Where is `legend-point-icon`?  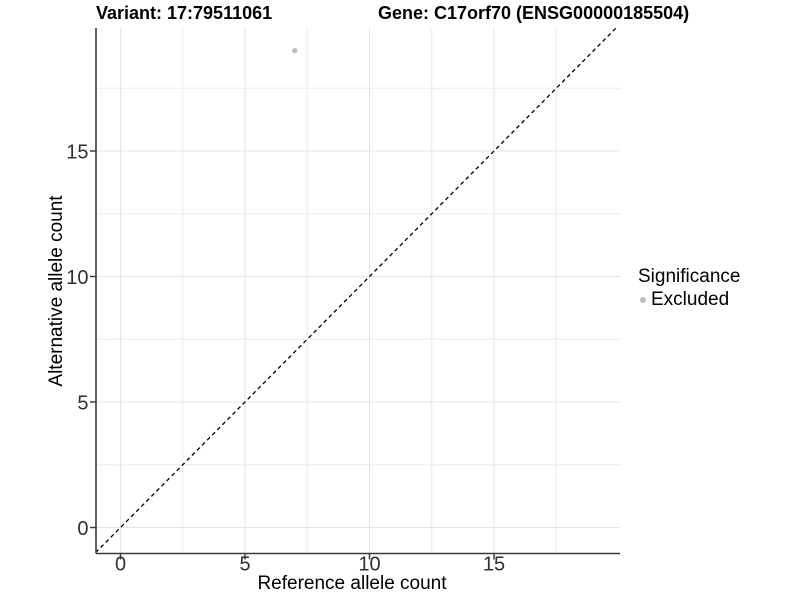
legend-point-icon is located at coordinates (643, 299).